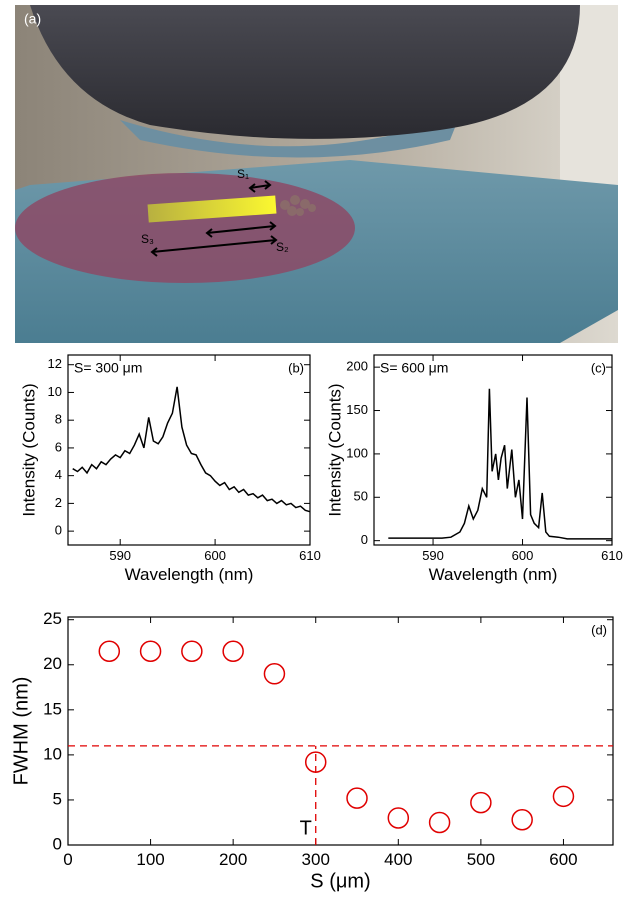 Image resolution: width=634 pixels, height=916 pixels. Describe the element at coordinates (58, 474) in the screenshot. I see `y-tick-label: 4` at that location.